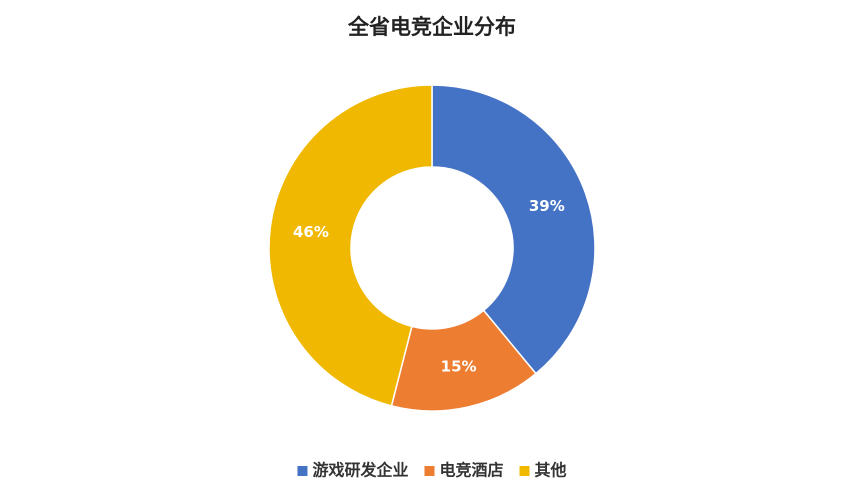 The width and height of the screenshot is (864, 501). What do you see at coordinates (551, 470) in the screenshot?
I see `legend-label: 其他` at bounding box center [551, 470].